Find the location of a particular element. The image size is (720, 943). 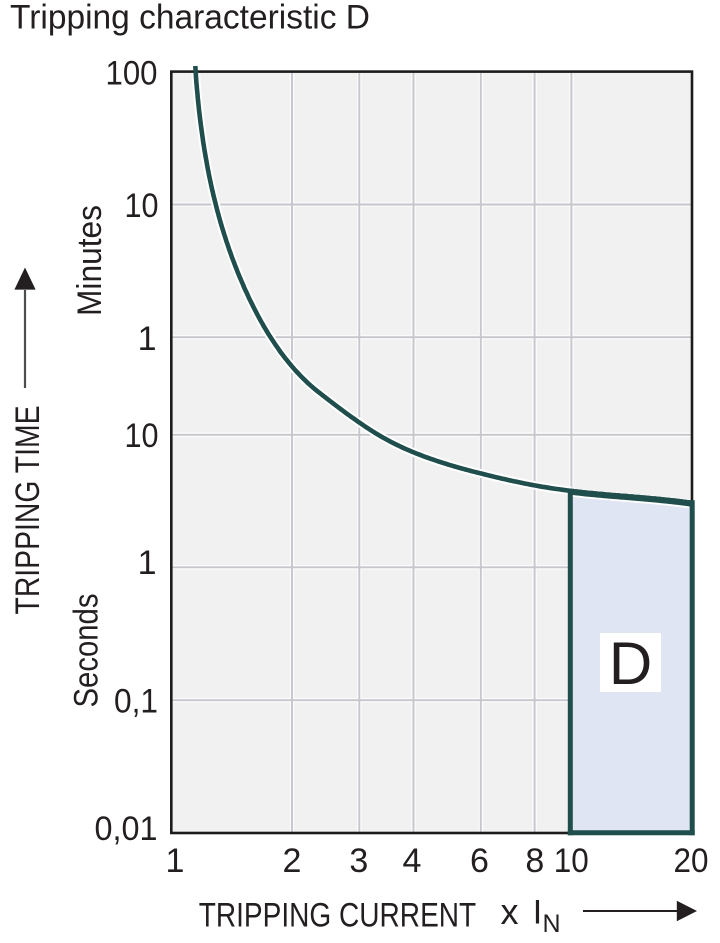

svg-text: N is located at coordinates (552, 924).